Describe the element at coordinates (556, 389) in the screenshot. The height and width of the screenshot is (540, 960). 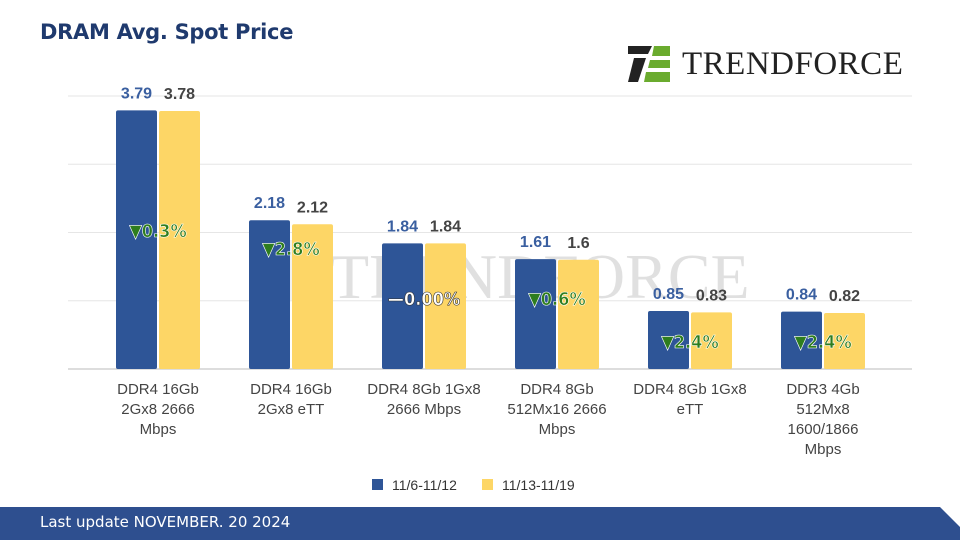
I see `x-tick-label: DDR4 8Gb` at that location.